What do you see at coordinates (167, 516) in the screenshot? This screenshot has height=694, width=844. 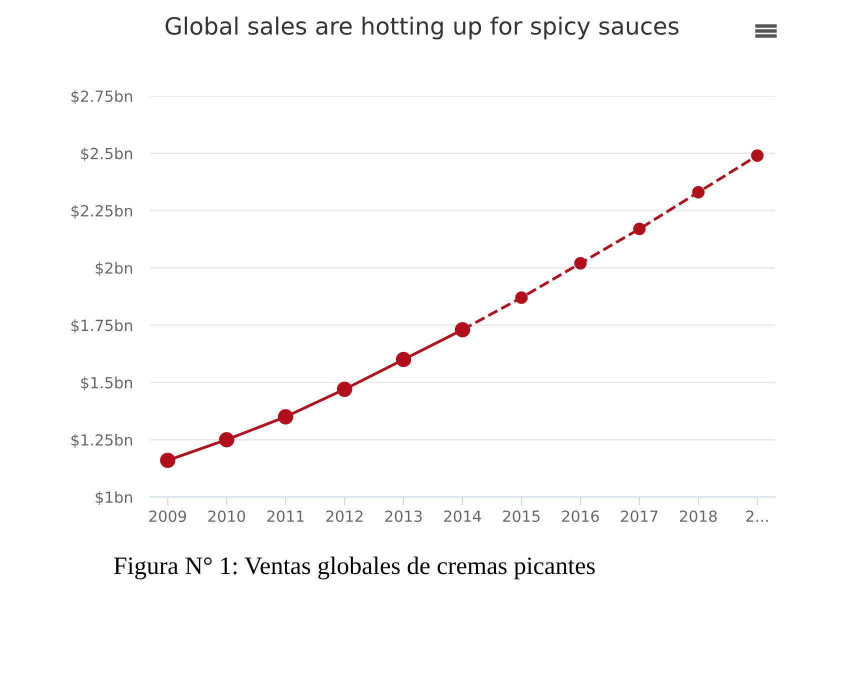 I see `x-tick-label: 2009` at bounding box center [167, 516].